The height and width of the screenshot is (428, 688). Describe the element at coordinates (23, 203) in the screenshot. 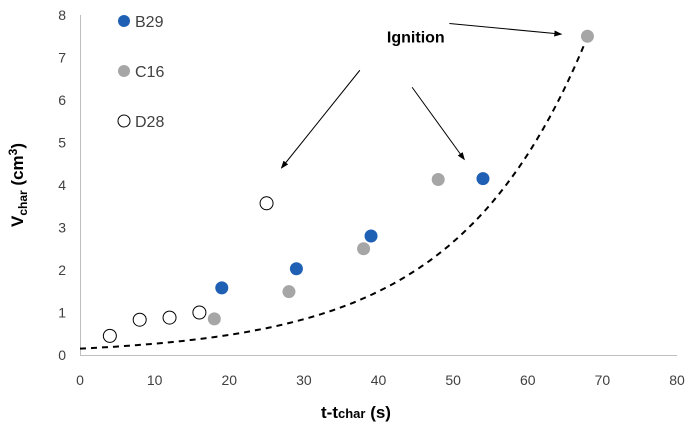

I see `y-axis-title-sub: char` at that location.